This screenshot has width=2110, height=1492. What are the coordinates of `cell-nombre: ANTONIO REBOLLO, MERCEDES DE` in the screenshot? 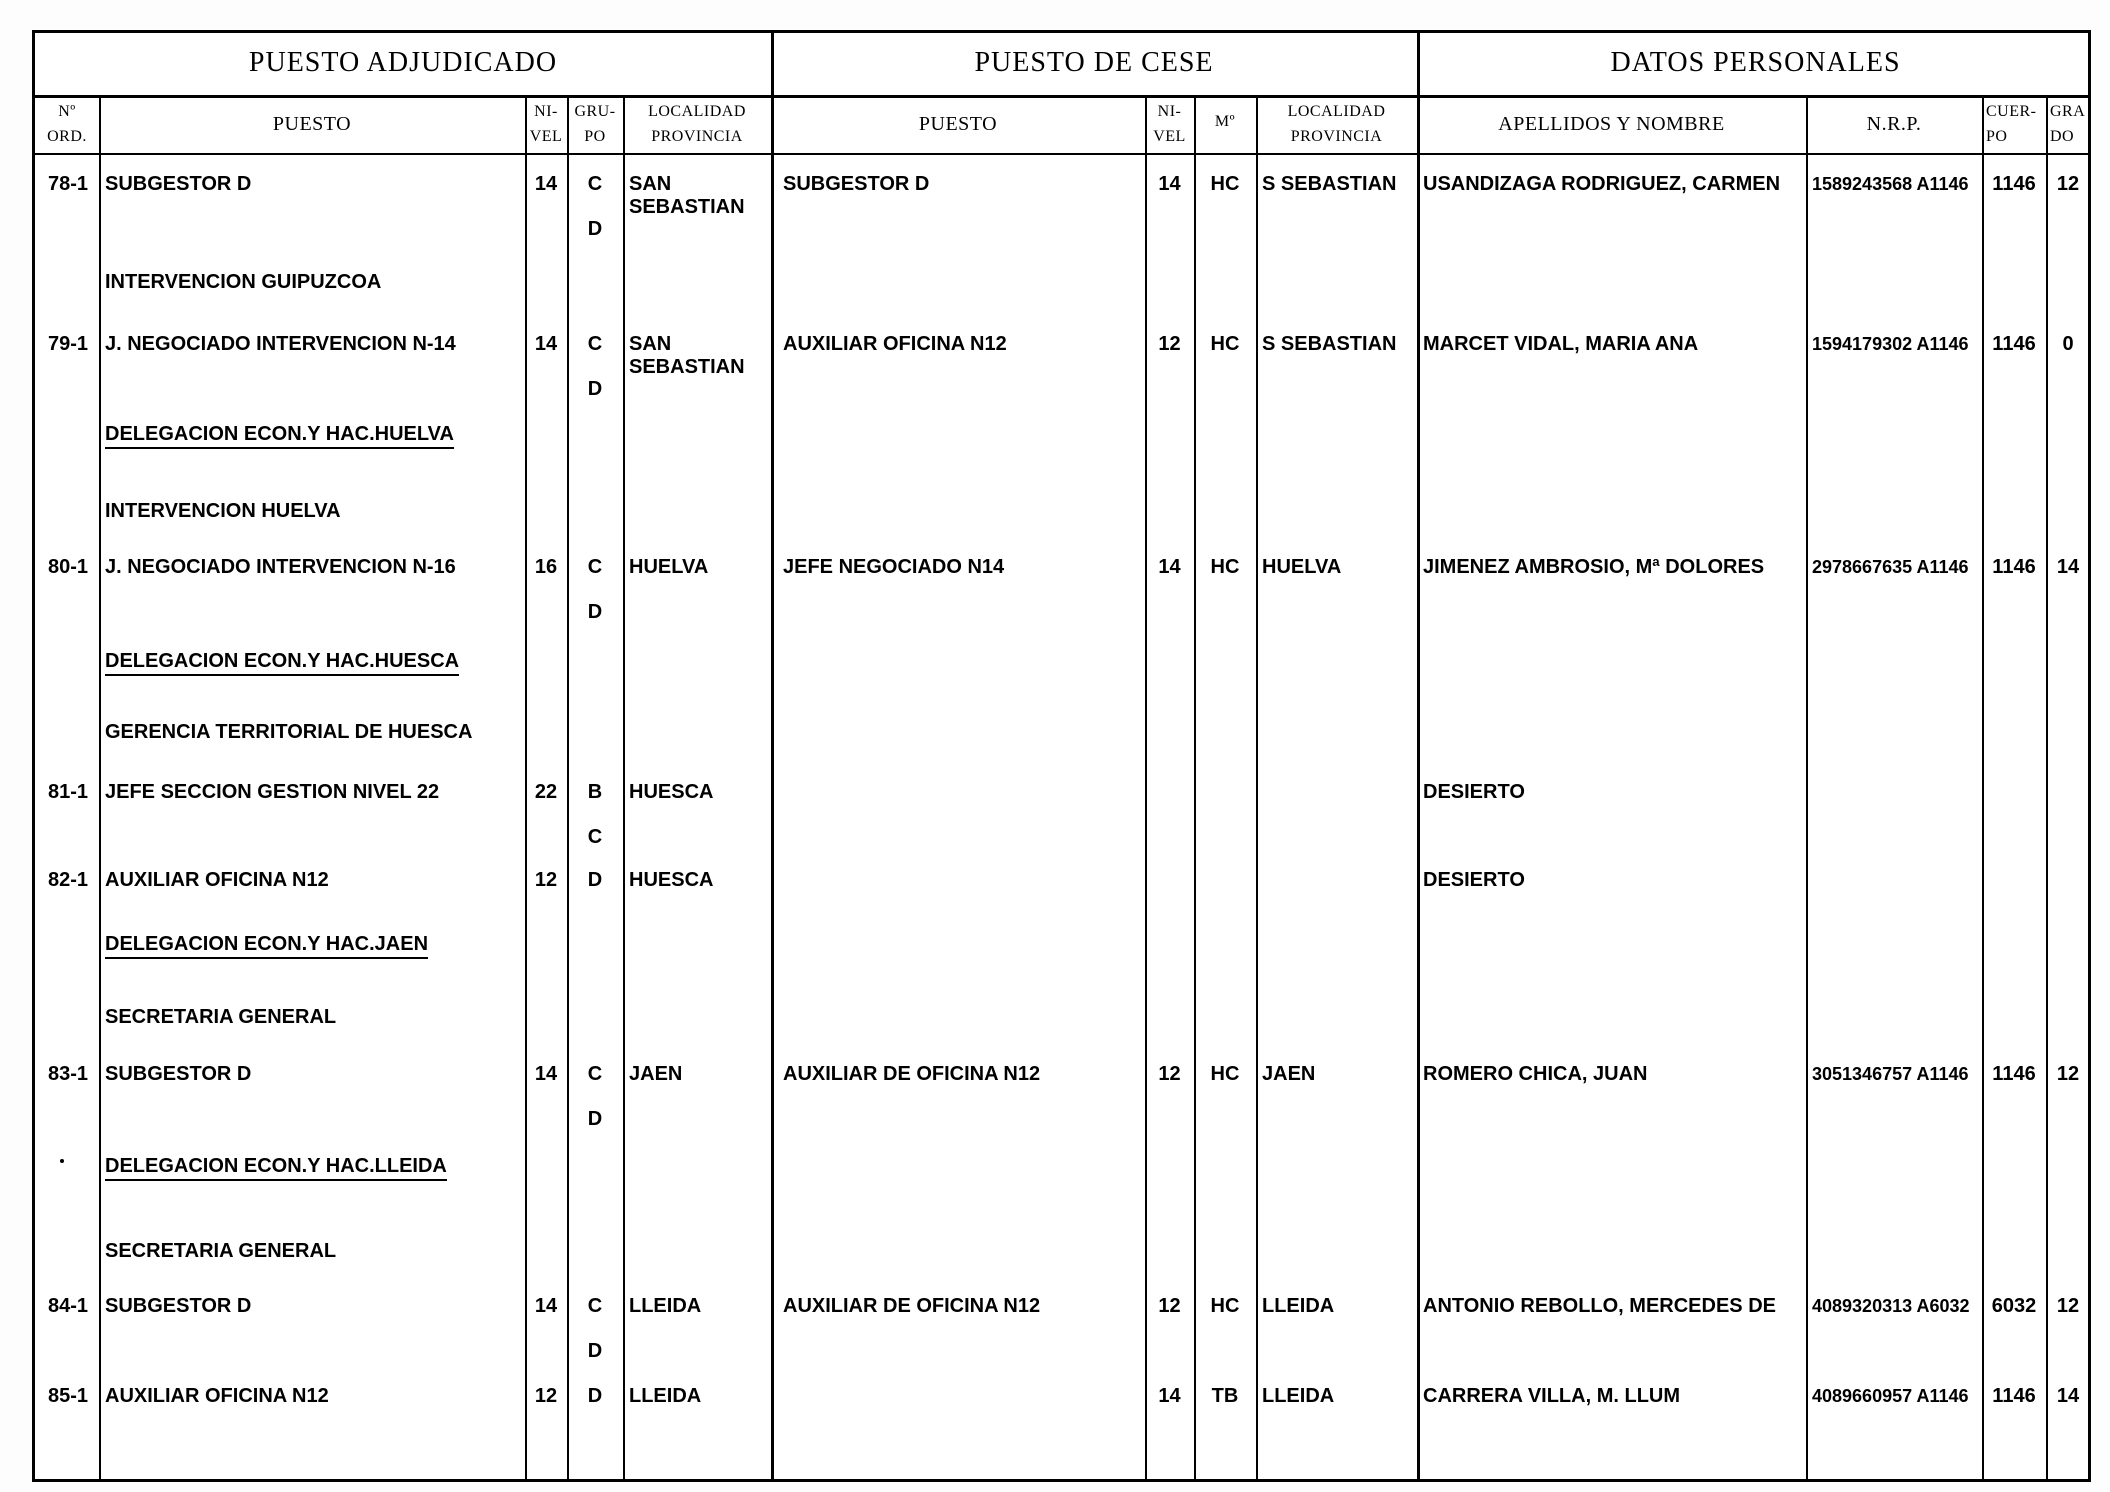 It's located at (1599, 1306).